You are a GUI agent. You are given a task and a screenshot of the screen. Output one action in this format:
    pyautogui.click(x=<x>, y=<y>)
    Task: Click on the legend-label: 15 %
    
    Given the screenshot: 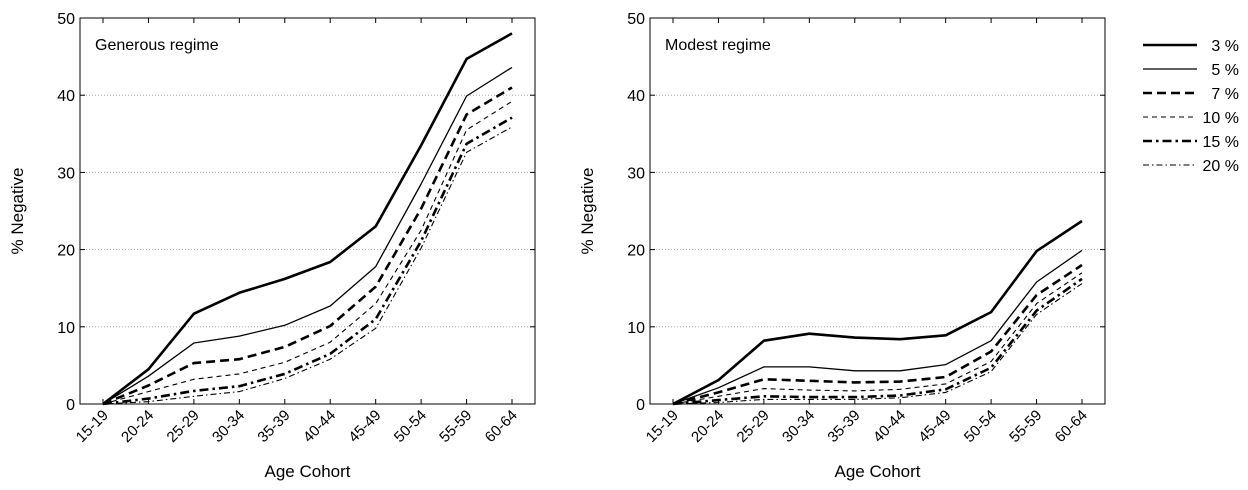 What is the action you would take?
    pyautogui.click(x=1221, y=142)
    